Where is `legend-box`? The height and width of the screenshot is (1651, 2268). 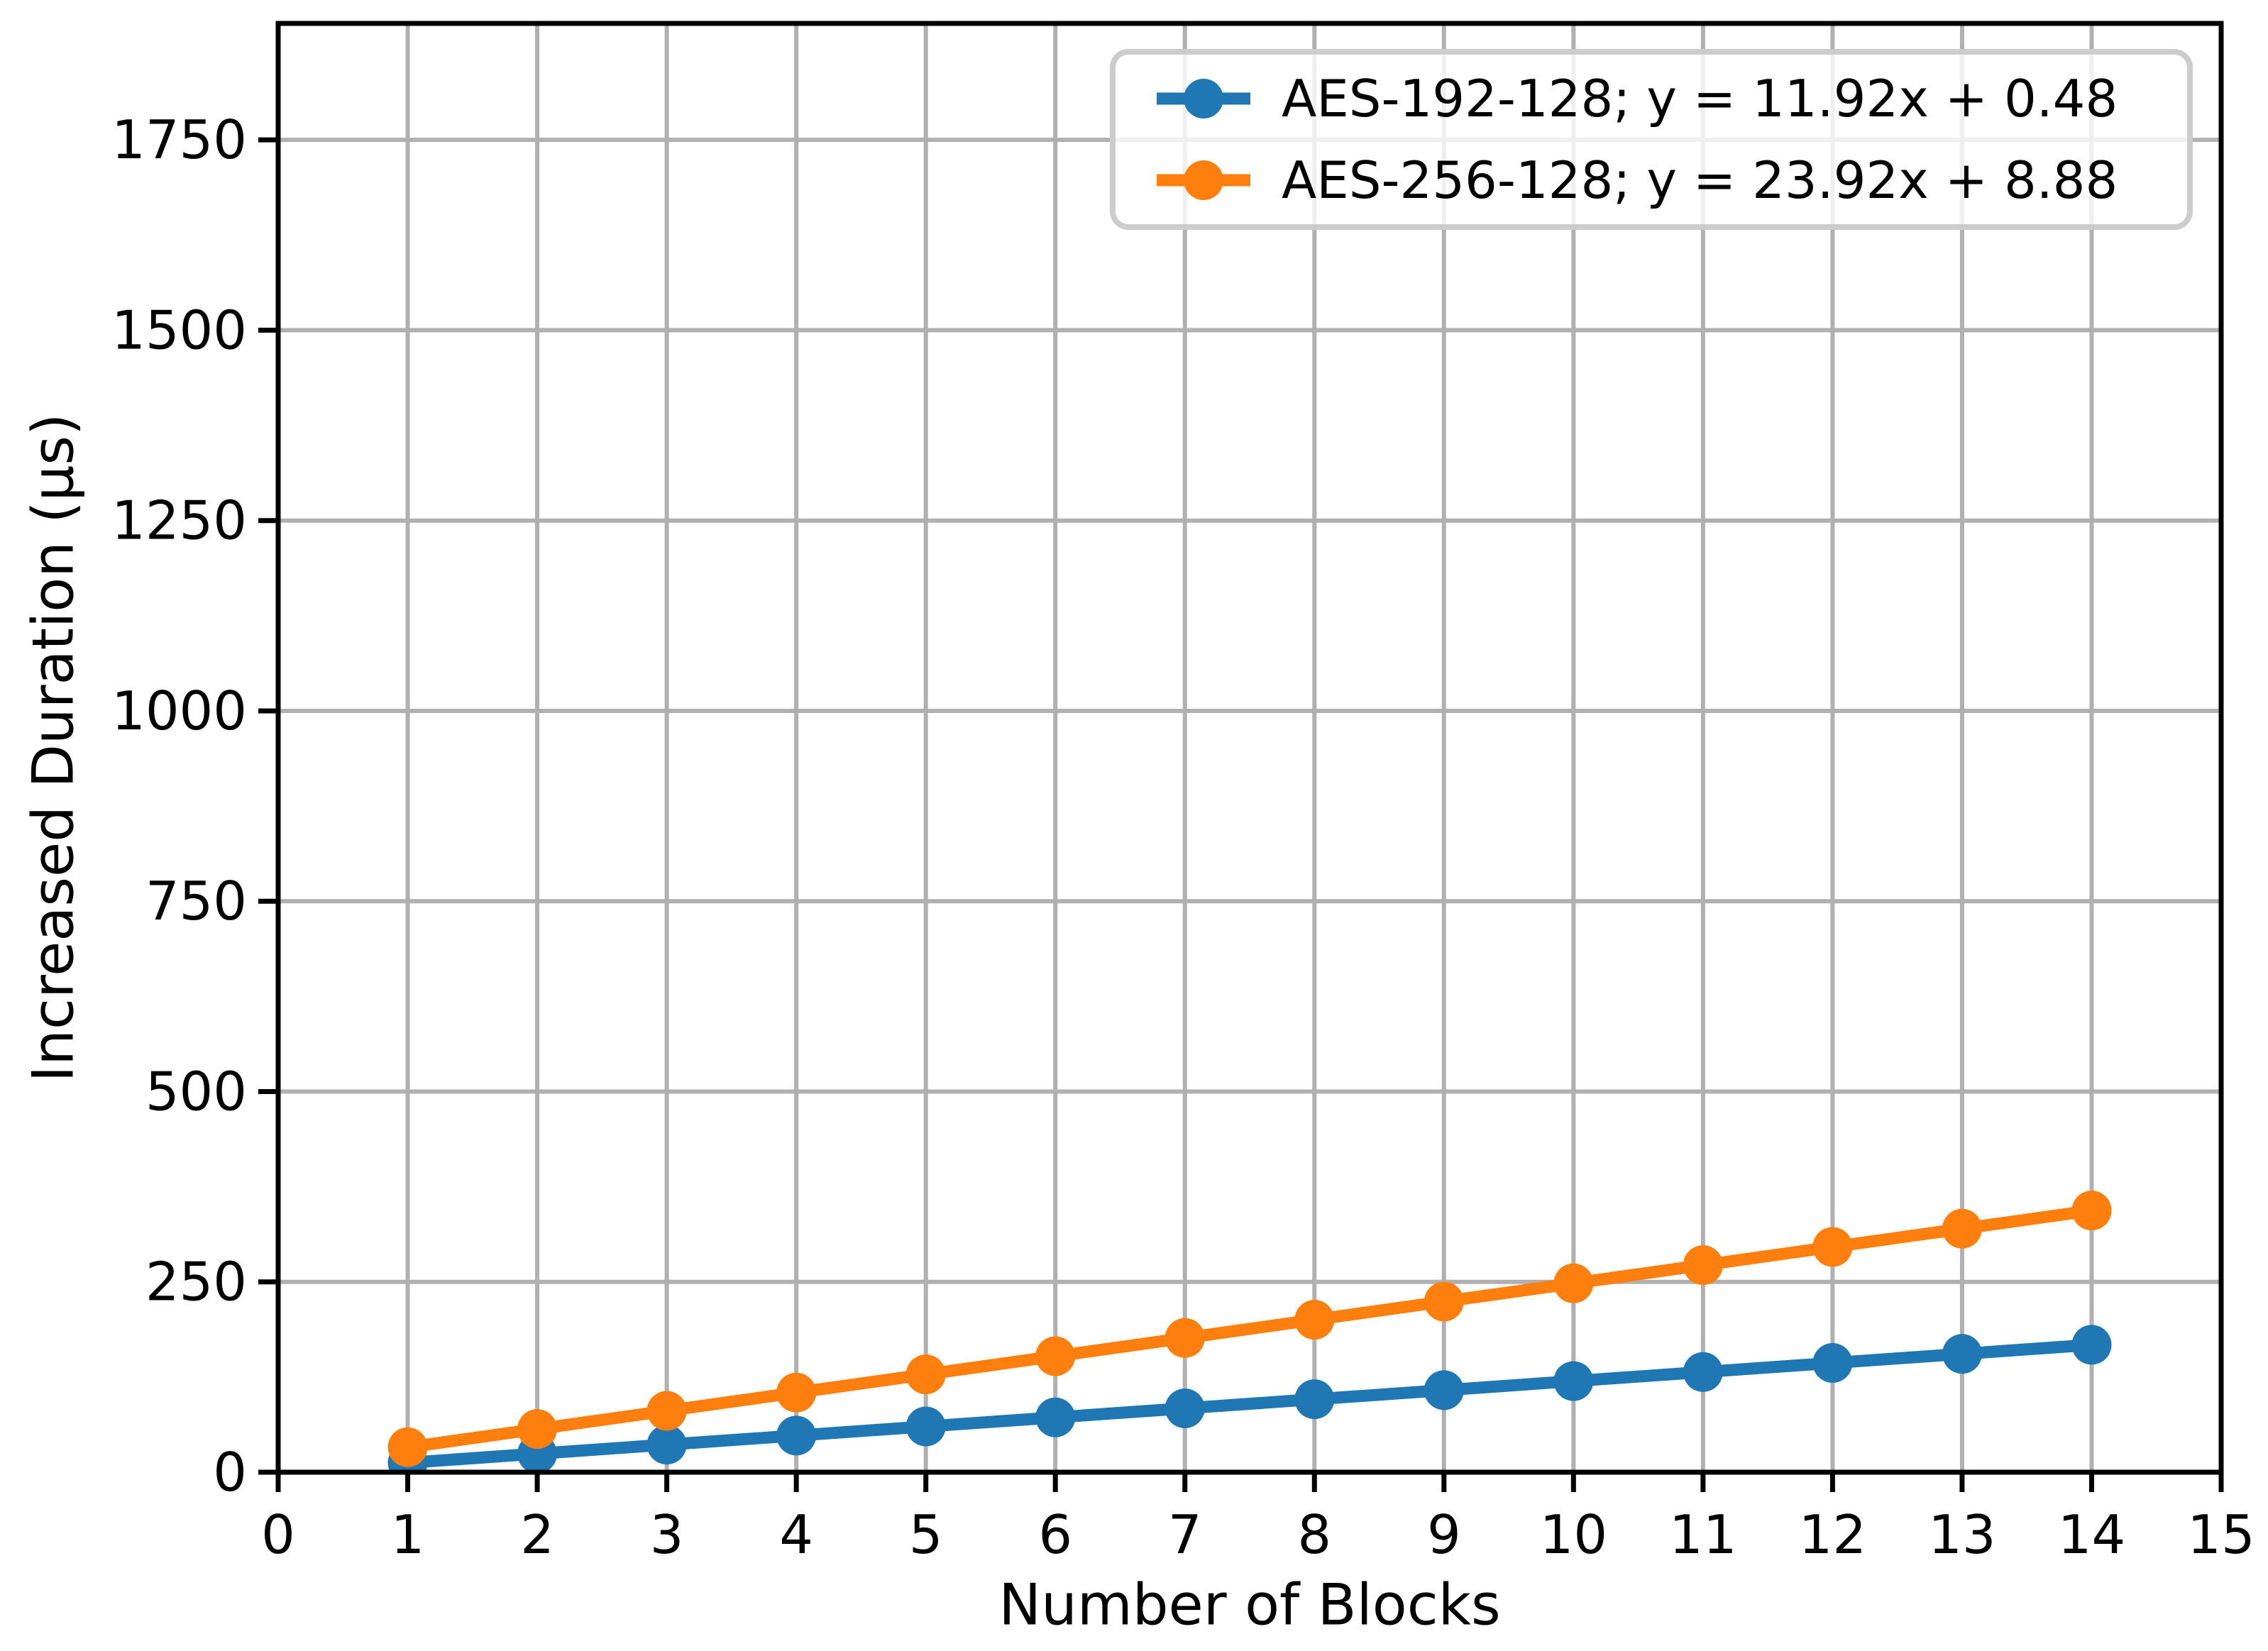
legend-box is located at coordinates (1651, 139).